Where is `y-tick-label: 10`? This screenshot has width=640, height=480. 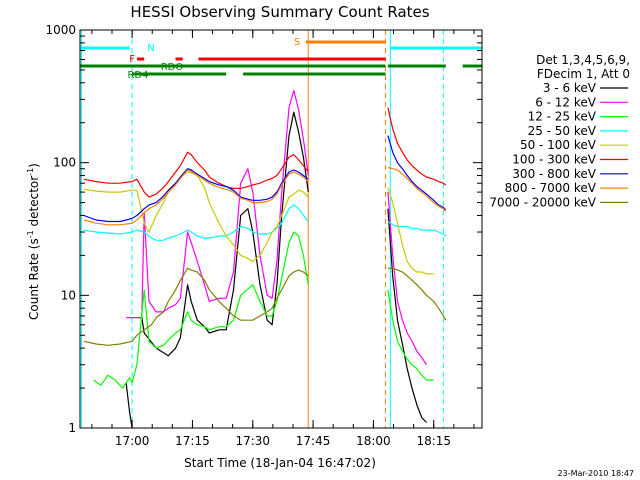 y-tick-label: 10 is located at coordinates (68, 295).